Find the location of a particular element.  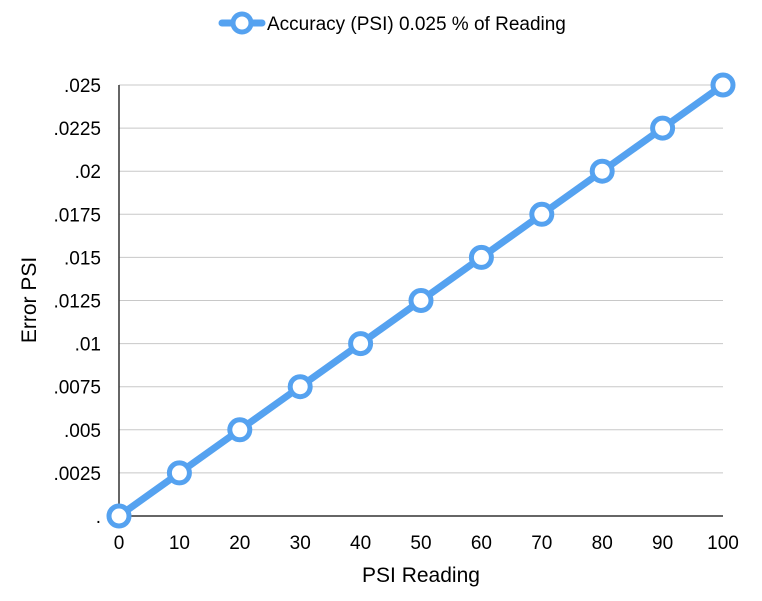

y-tick-label: .02 is located at coordinates (88, 172).